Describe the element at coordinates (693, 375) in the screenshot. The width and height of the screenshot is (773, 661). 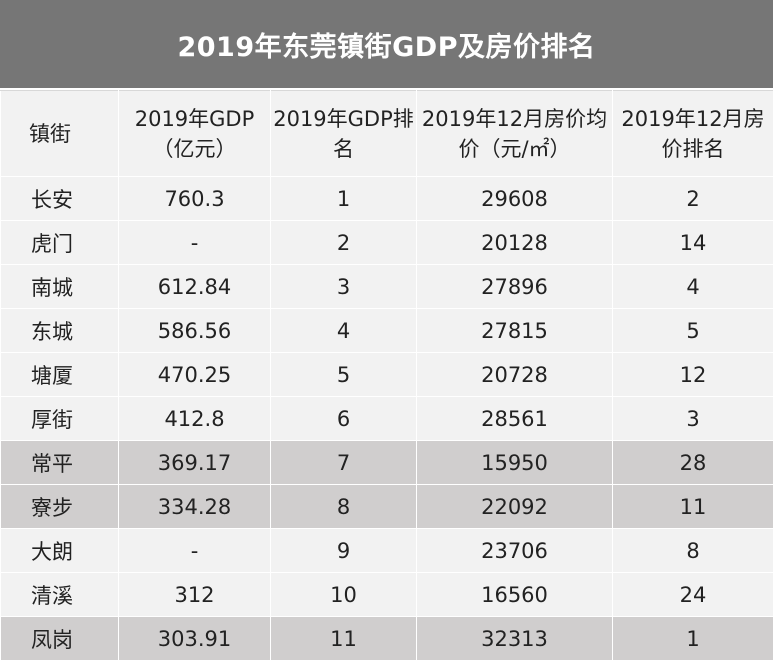
I see `cell-price-rank: 12` at that location.